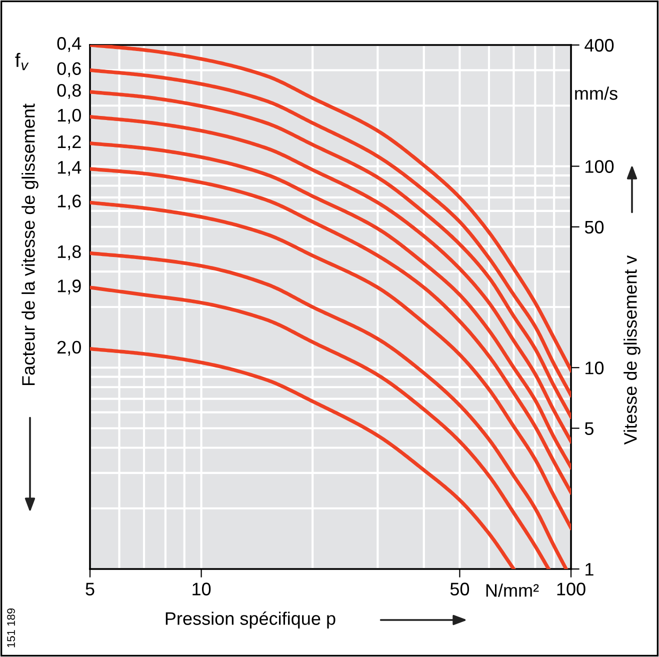 This screenshot has height=657, width=659. What do you see at coordinates (69, 70) in the screenshot?
I see `series-label: 0,6` at bounding box center [69, 70].